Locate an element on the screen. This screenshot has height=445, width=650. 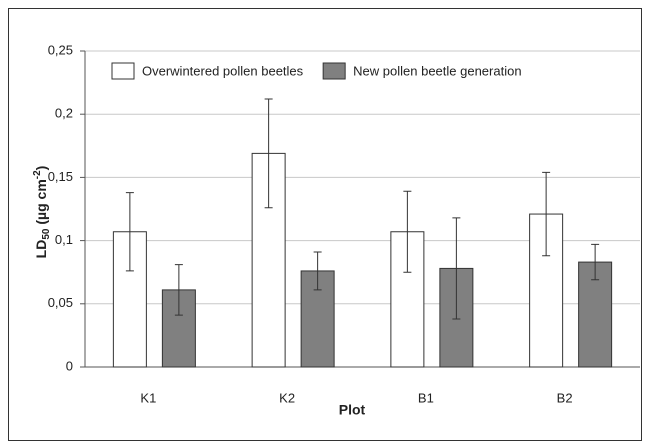
y-tick-label: 0,25 is located at coordinates (60, 49).